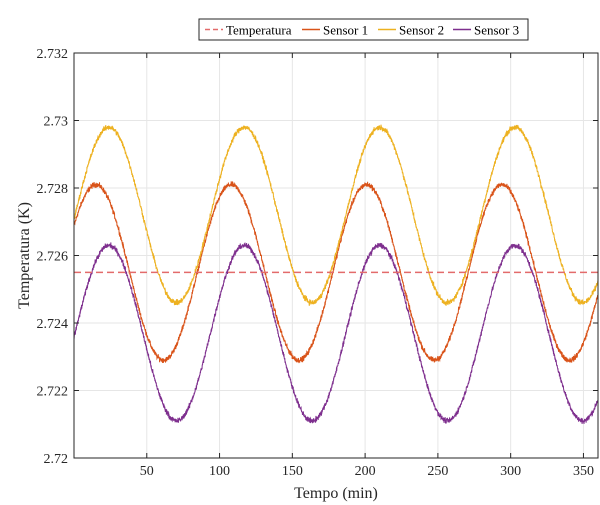 The image size is (600, 505). Describe the element at coordinates (510, 471) in the screenshot. I see `x-tick-label: 300` at that location.